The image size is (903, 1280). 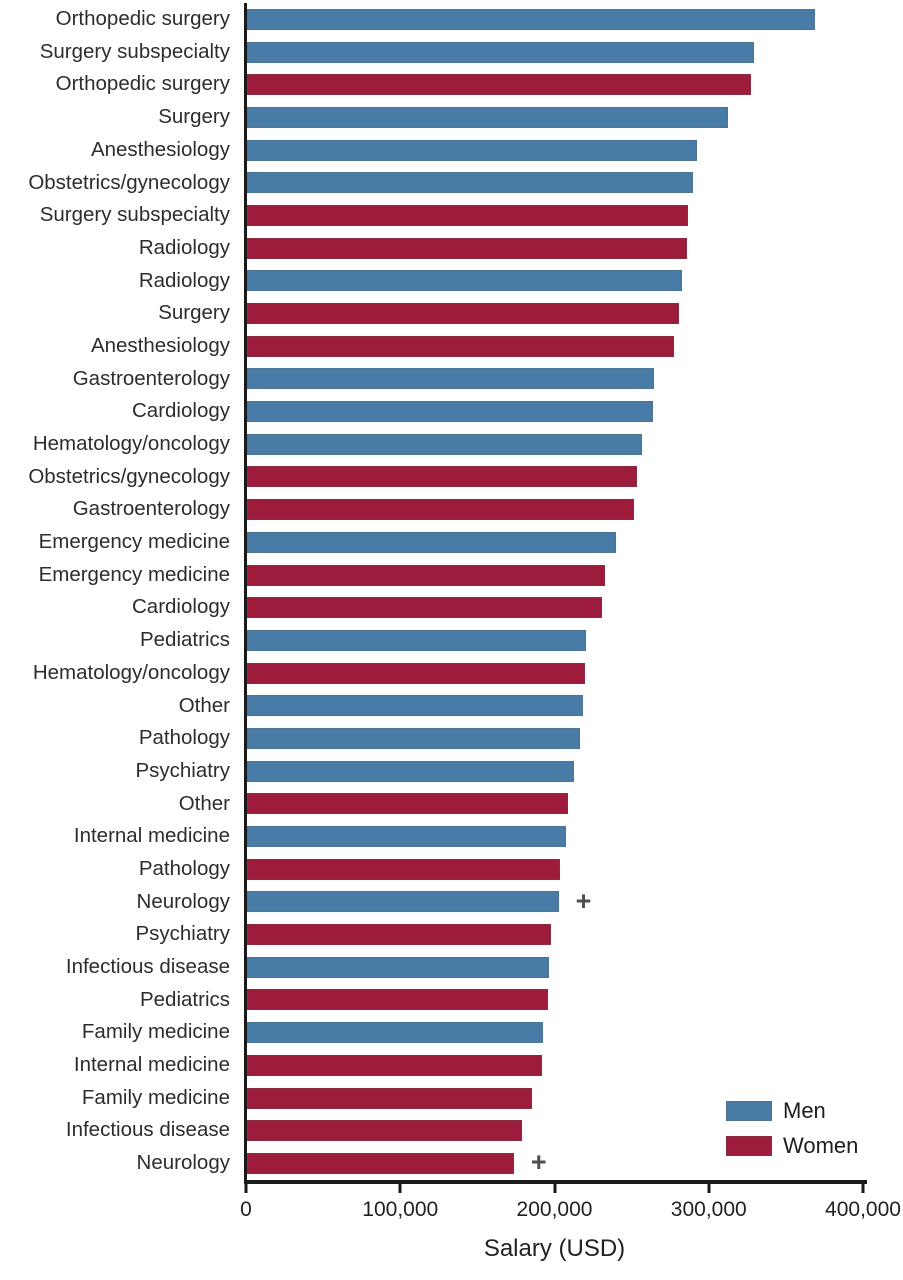 What do you see at coordinates (555, 1162) in the screenshot?
I see `row-track: +` at bounding box center [555, 1162].